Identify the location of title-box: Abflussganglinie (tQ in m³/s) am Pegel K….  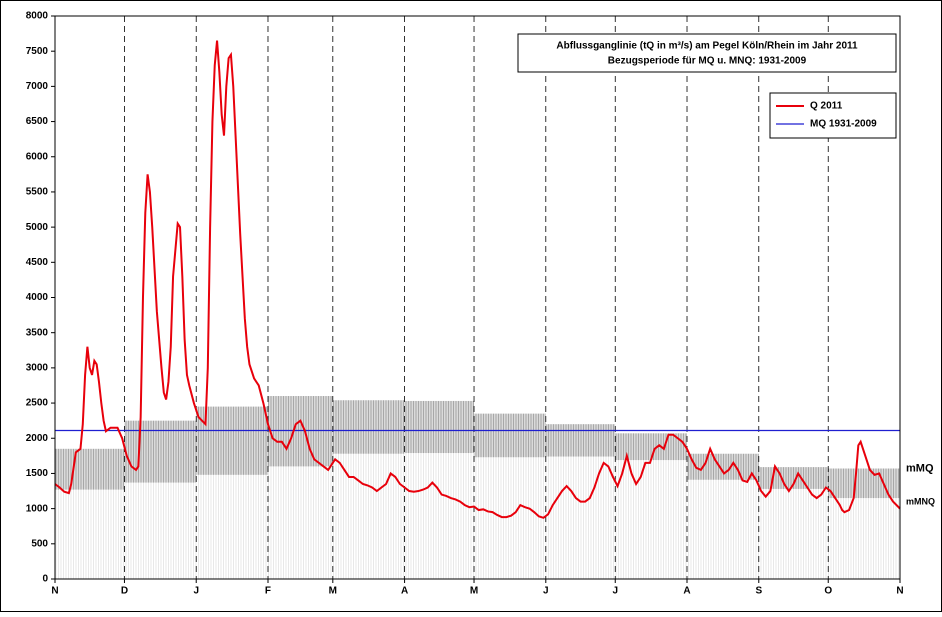
(707, 53).